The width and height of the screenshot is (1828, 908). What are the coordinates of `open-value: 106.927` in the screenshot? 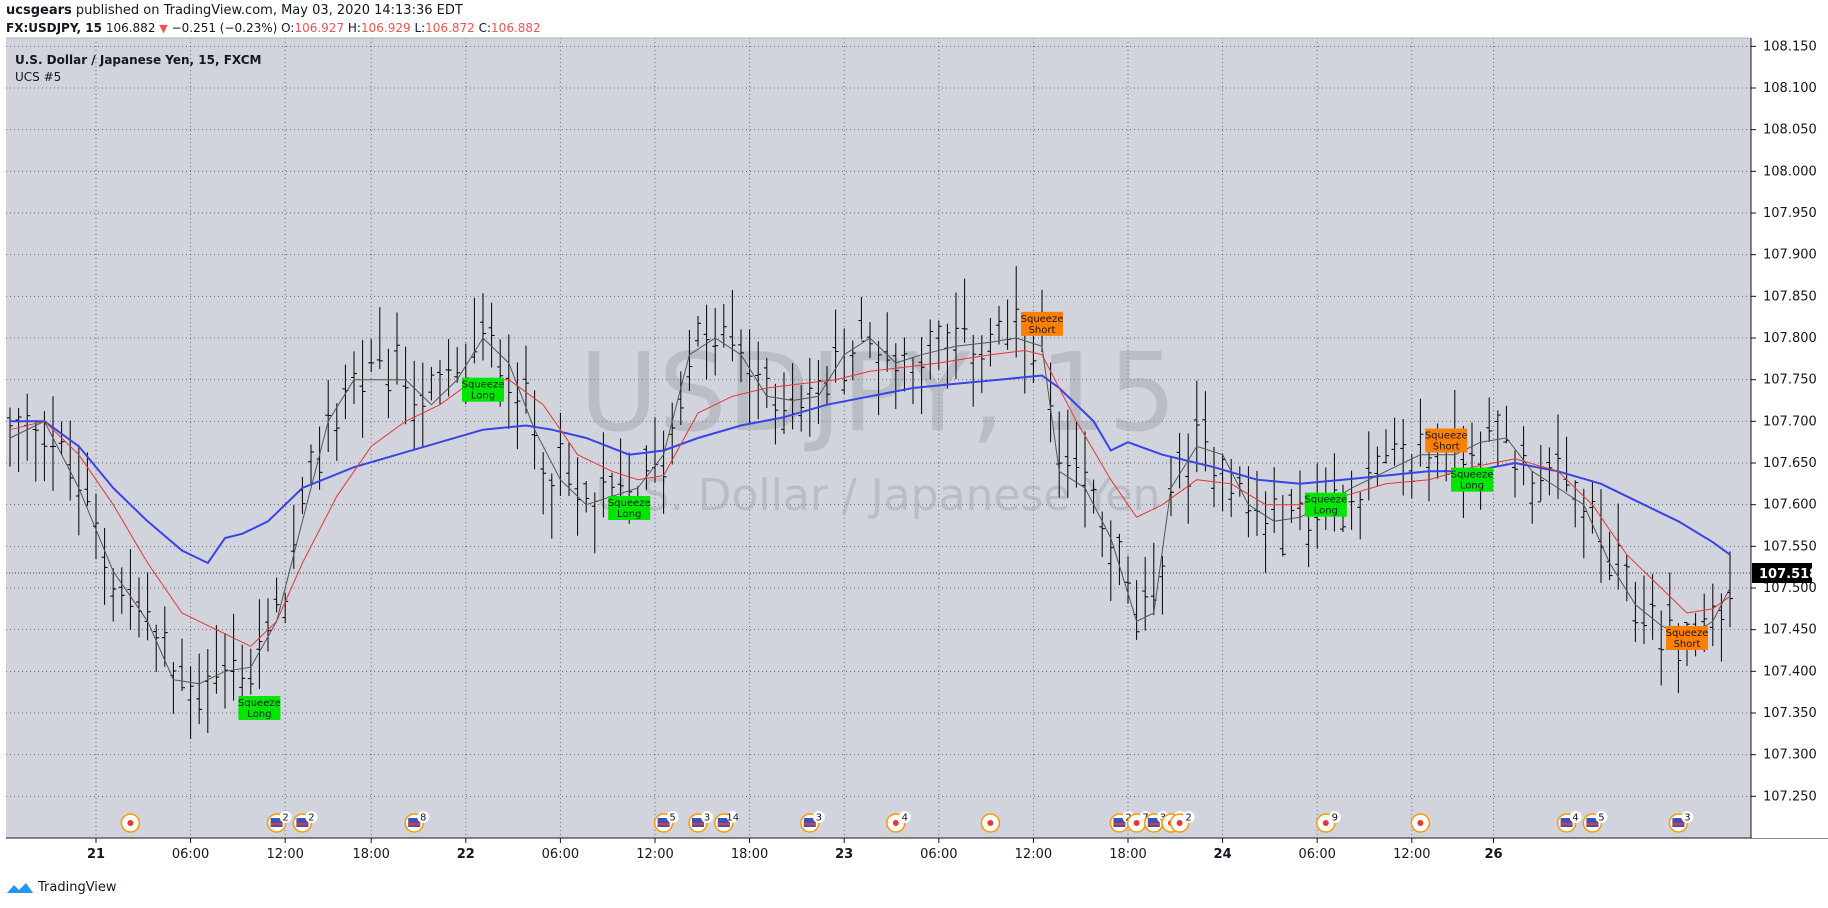 It's located at (319, 28).